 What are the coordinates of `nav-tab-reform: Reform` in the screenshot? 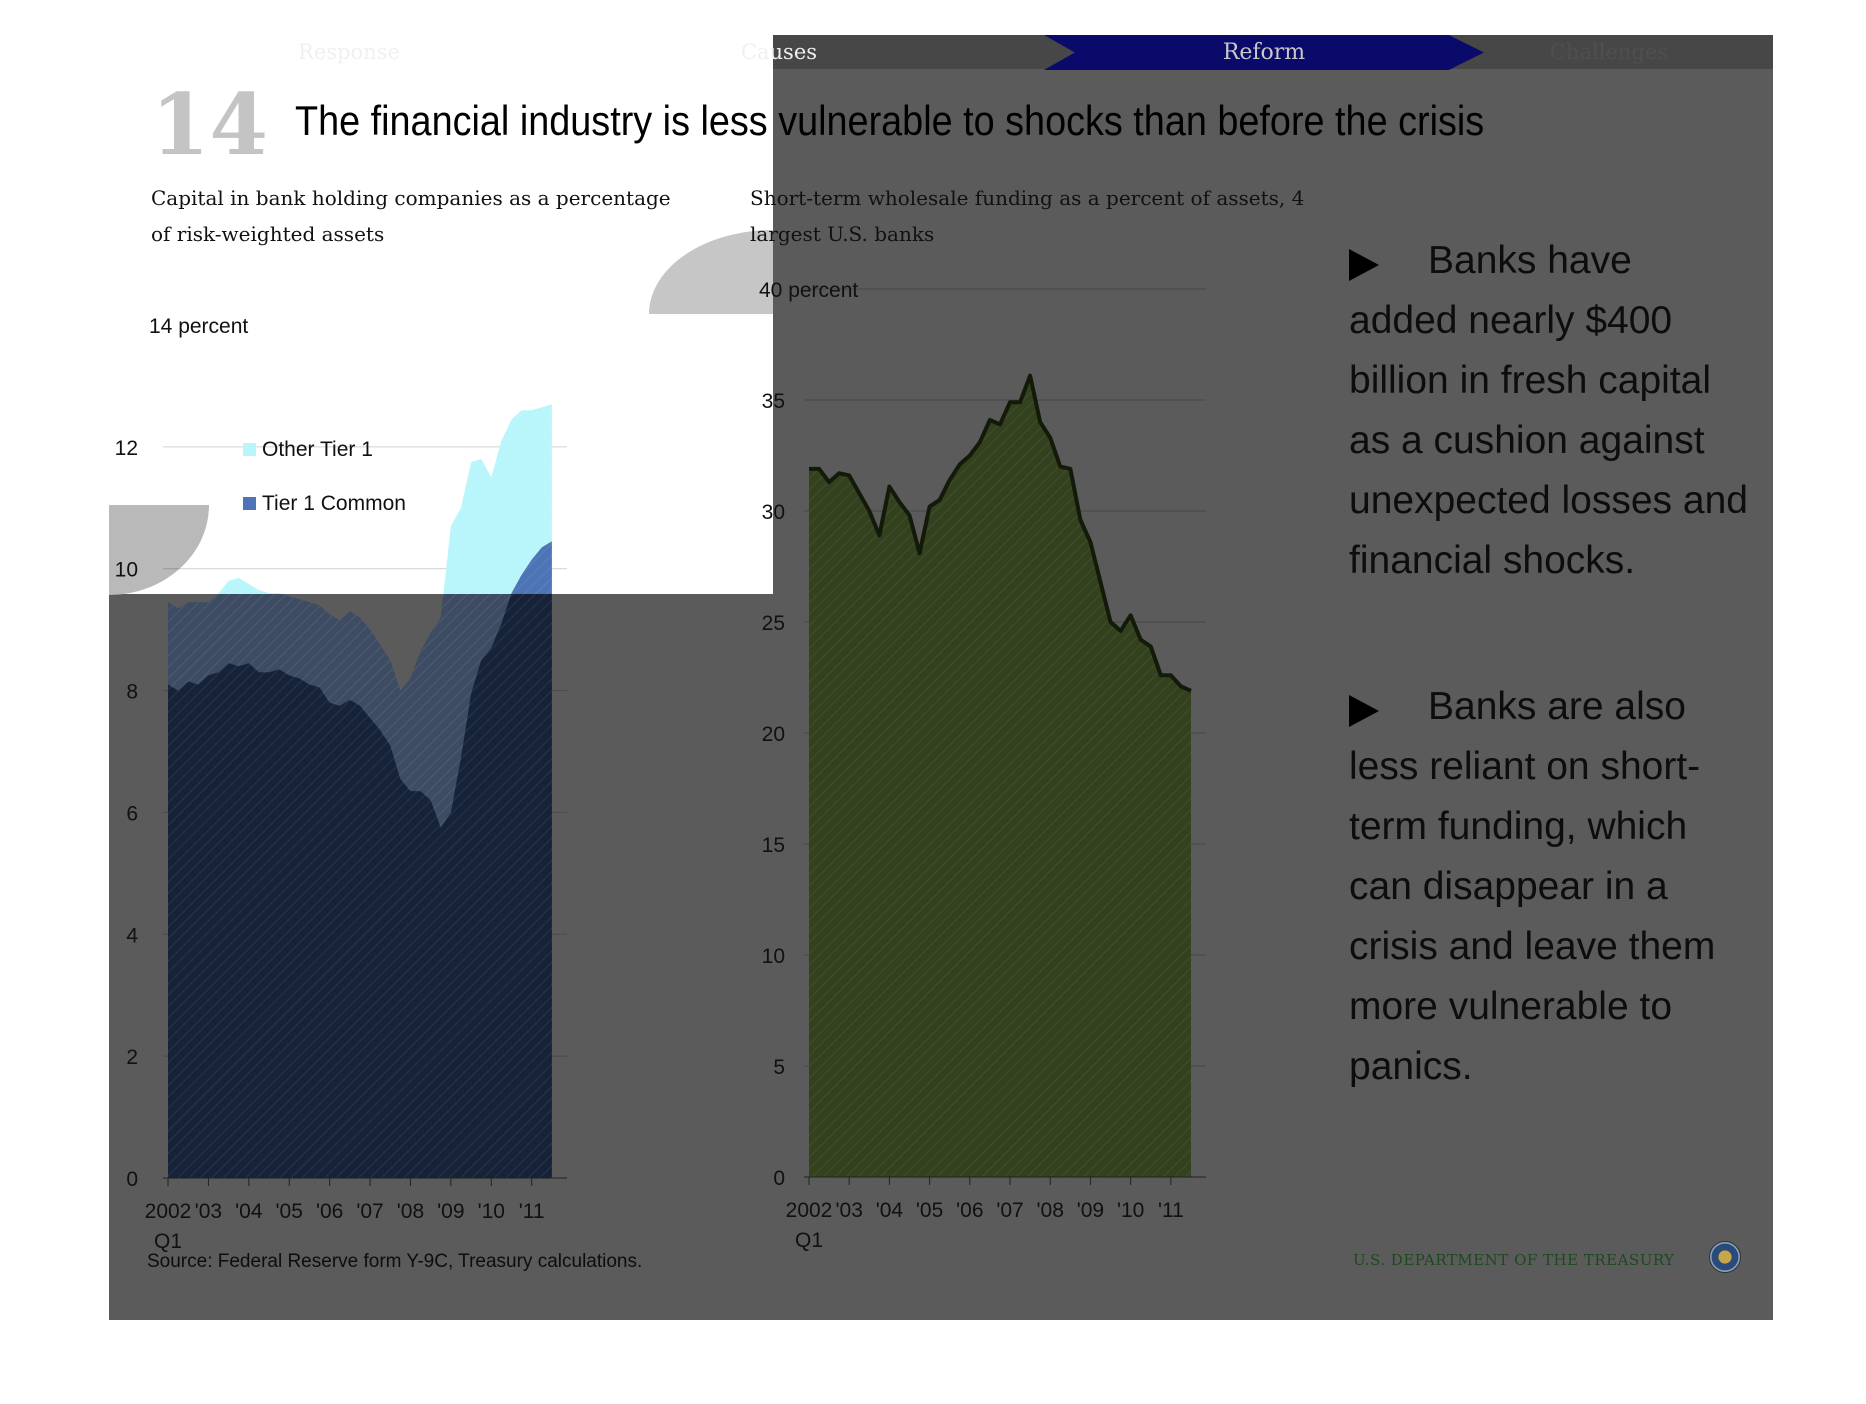 It's located at (1264, 52).